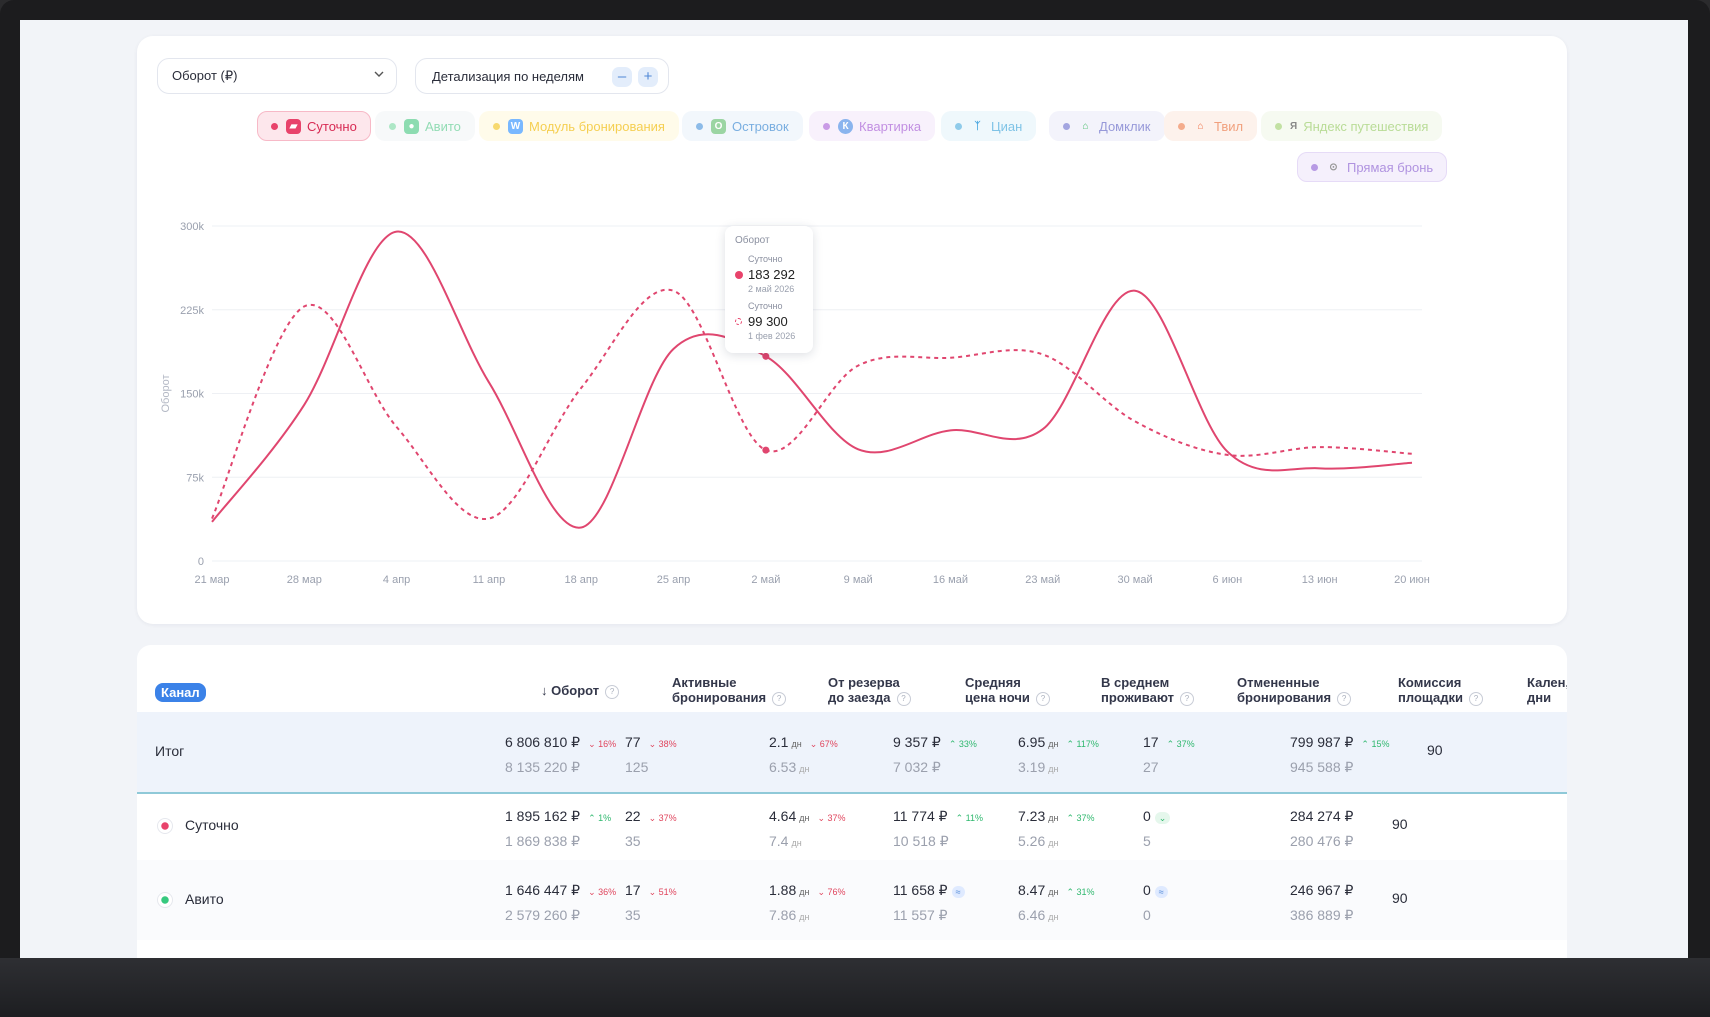  What do you see at coordinates (1440, 690) in the screenshot?
I see `header-commission: Комиссия площадки?` at bounding box center [1440, 690].